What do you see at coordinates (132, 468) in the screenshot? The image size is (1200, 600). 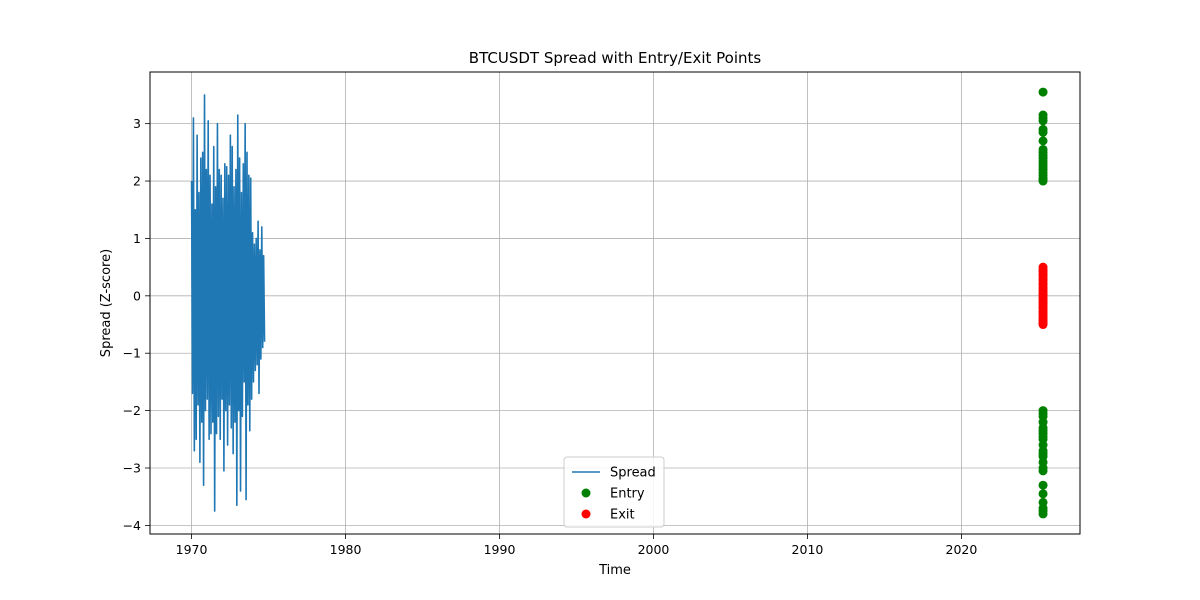 I see `y-tick-label: −3` at bounding box center [132, 468].